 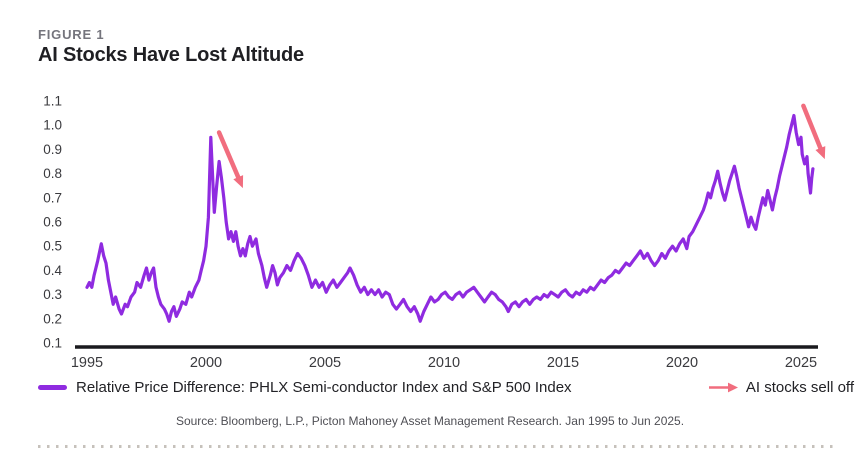 I want to click on y-tick-label: 1.0, so click(x=52, y=125).